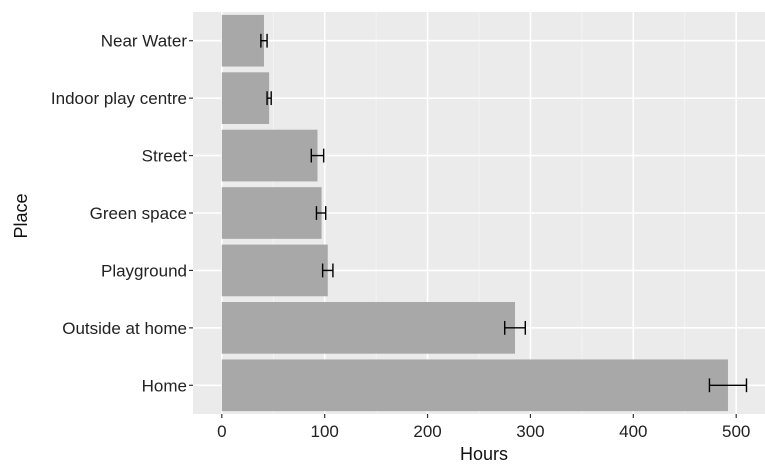 The width and height of the screenshot is (765, 468). What do you see at coordinates (483, 427) in the screenshot?
I see `x-axis: 0 100 200 300 400 500` at bounding box center [483, 427].